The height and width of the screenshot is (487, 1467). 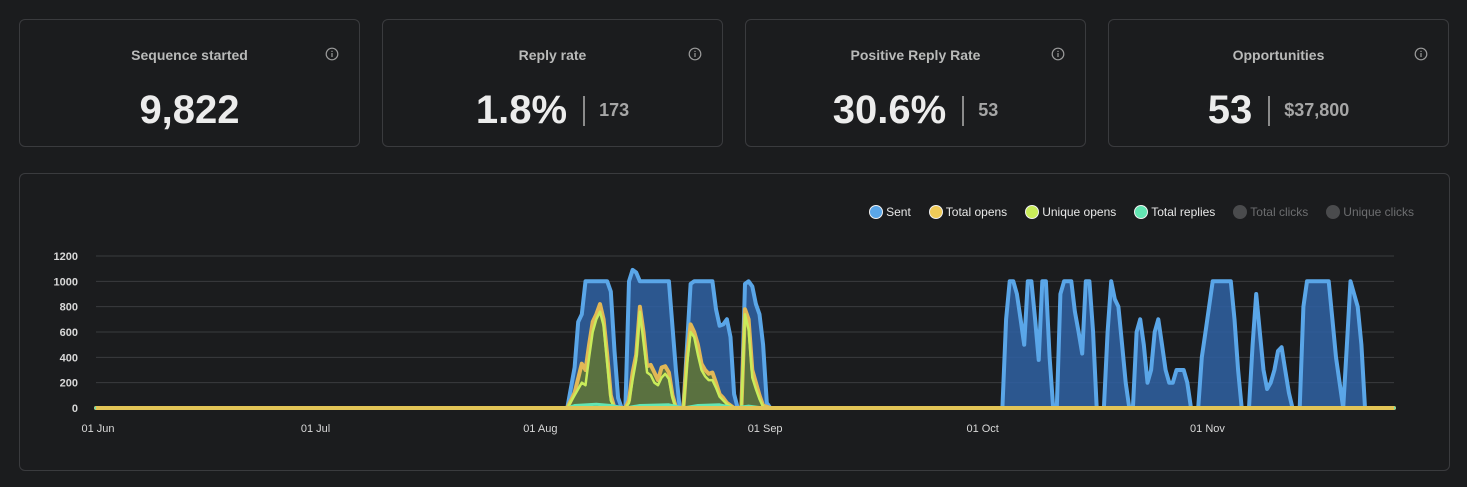 What do you see at coordinates (521, 110) in the screenshot?
I see `card-primary-value: 1.8%` at bounding box center [521, 110].